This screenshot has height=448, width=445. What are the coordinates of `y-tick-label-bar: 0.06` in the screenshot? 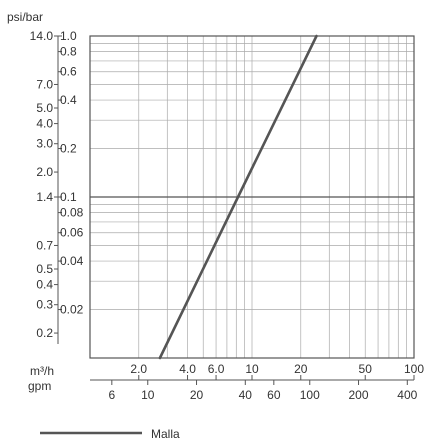 It's located at (72, 233).